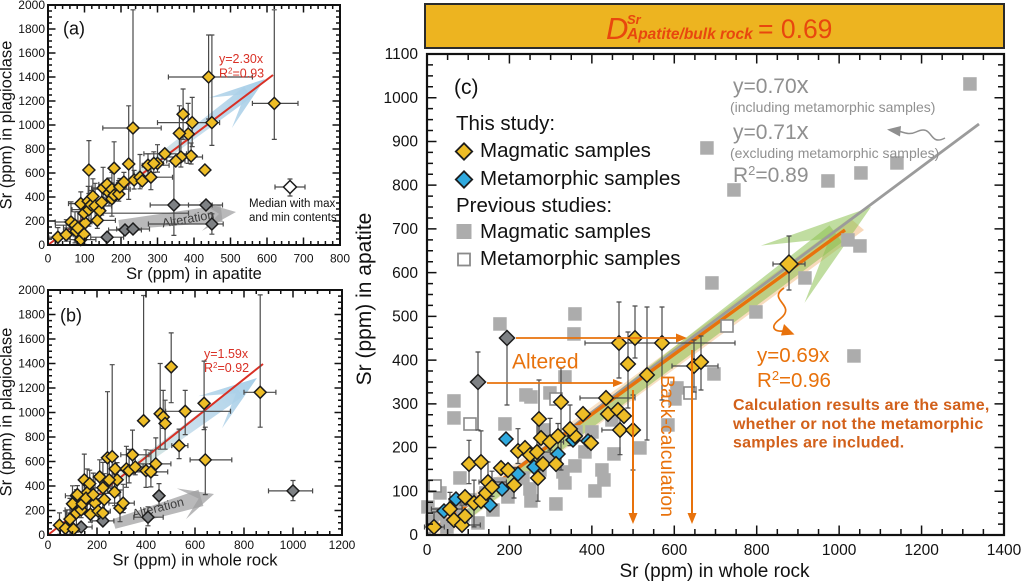 Image resolution: width=1024 pixels, height=585 pixels. I want to click on svg-text: y=0.71x, so click(771, 131).